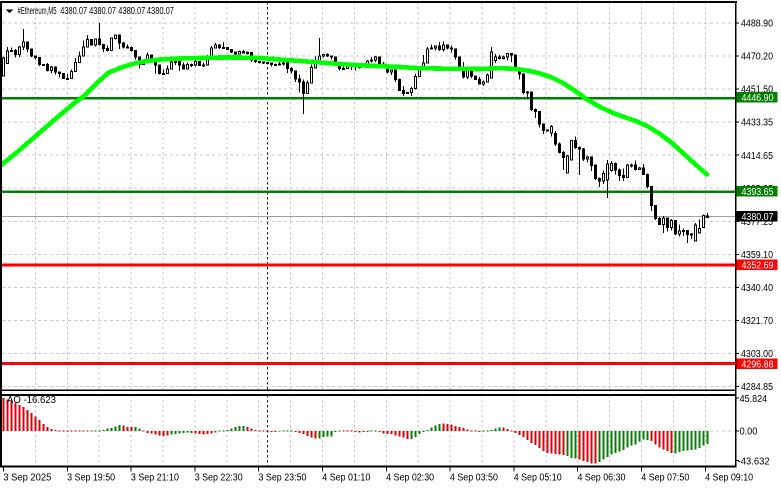  I want to click on svg-text: 3 Sep 2025, so click(27, 477).